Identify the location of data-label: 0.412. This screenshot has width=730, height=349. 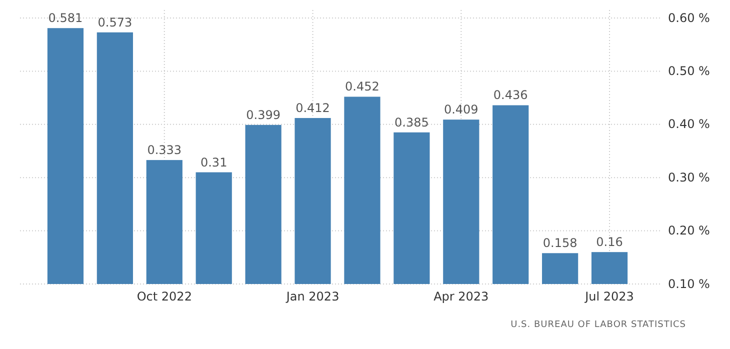
(313, 108).